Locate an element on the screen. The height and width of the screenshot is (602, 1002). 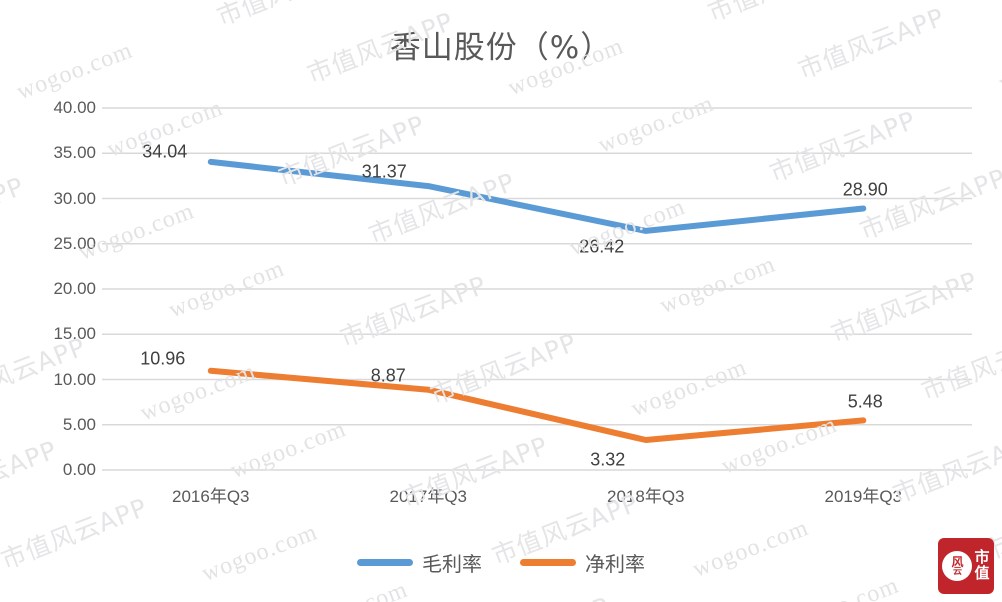
data-label: 10.96 is located at coordinates (163, 358).